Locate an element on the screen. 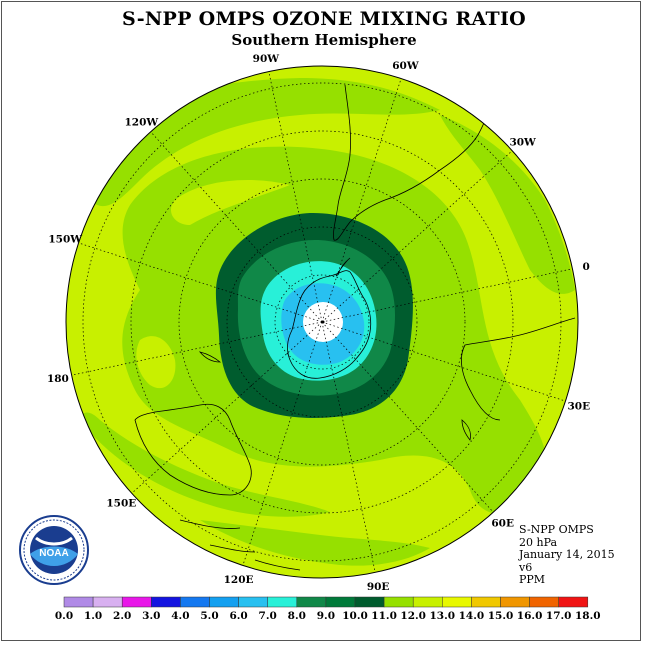  colorbar-tick-label: 11.0 is located at coordinates (384, 616).